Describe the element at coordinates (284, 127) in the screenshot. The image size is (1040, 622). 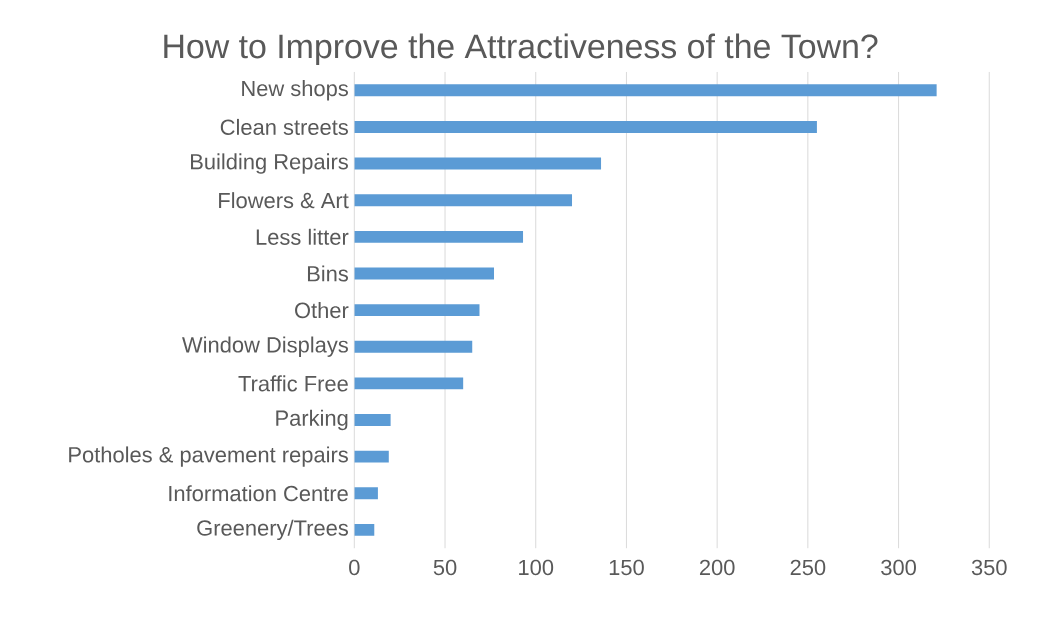
I see `y-tick-label: Clean streets` at that location.